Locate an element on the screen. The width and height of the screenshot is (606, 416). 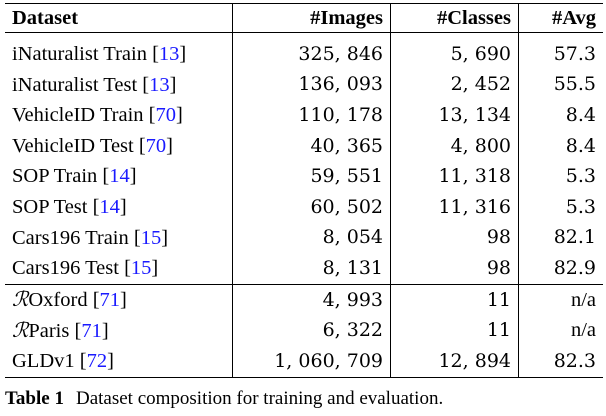
dataset-name: iNaturalist Test is located at coordinates (75, 84).